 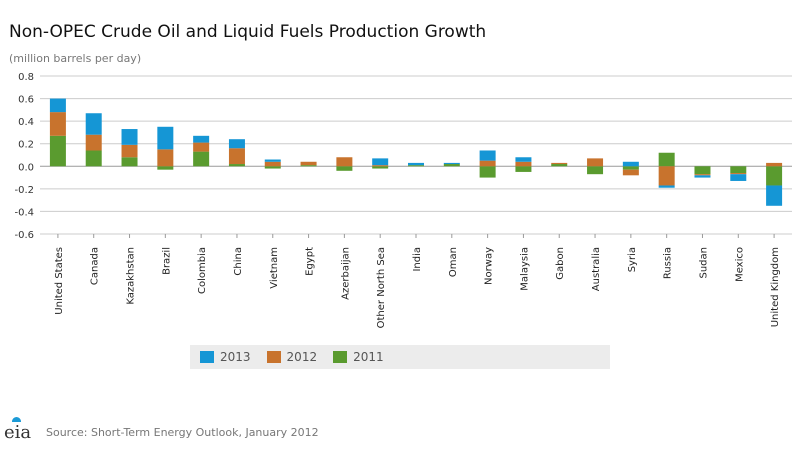 What do you see at coordinates (26, 77) in the screenshot?
I see `y-tick-label: 0.8` at bounding box center [26, 77].